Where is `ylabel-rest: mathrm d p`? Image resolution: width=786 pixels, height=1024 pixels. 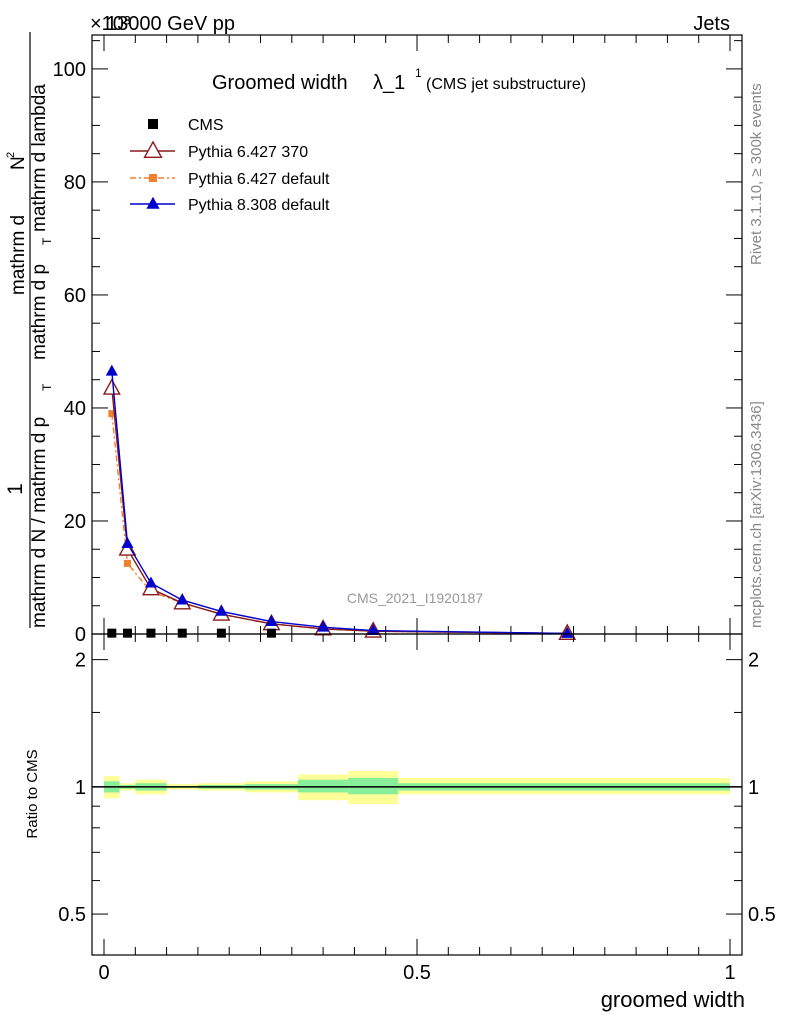
ylabel-rest: mathrm d p is located at coordinates (39, 312).